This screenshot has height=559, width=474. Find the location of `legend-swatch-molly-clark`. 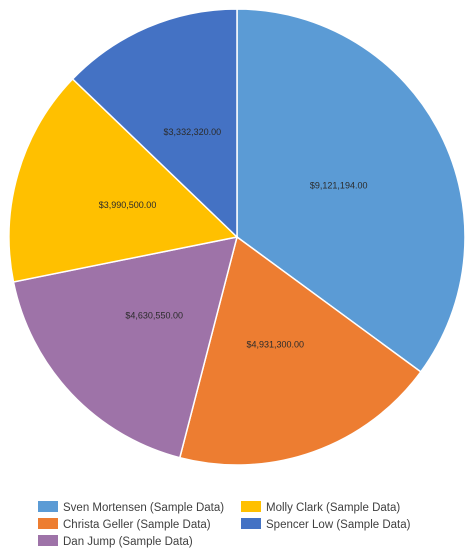

legend-swatch-molly-clark is located at coordinates (251, 506).